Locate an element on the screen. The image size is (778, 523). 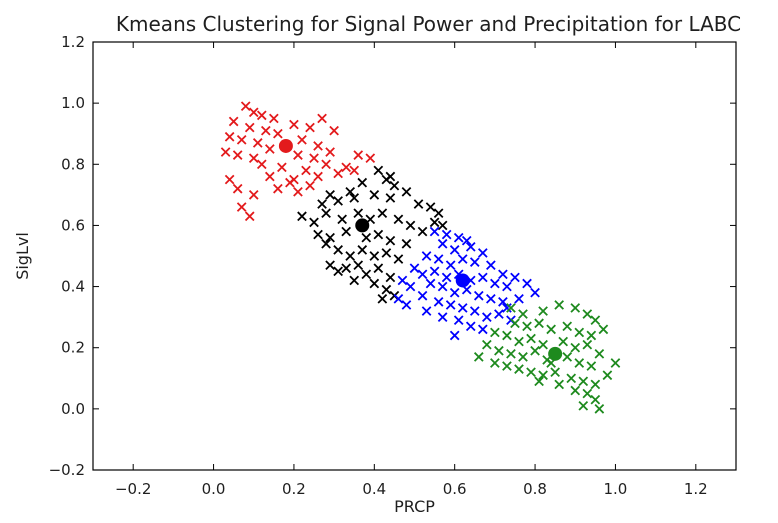
y-tick-label: 1.2 is located at coordinates (73, 42).